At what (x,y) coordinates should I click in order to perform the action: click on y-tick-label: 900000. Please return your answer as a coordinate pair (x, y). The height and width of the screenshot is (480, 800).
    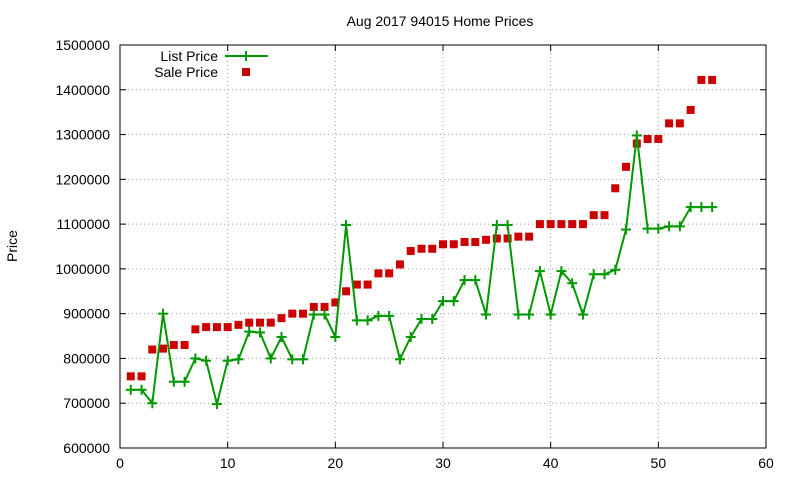
    Looking at the image, I should click on (86, 314).